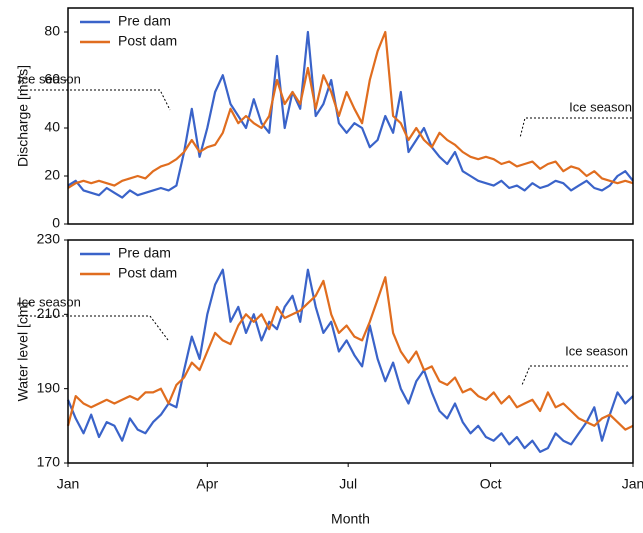  Describe the element at coordinates (491, 484) in the screenshot. I see `x-tick-label: Oct` at that location.